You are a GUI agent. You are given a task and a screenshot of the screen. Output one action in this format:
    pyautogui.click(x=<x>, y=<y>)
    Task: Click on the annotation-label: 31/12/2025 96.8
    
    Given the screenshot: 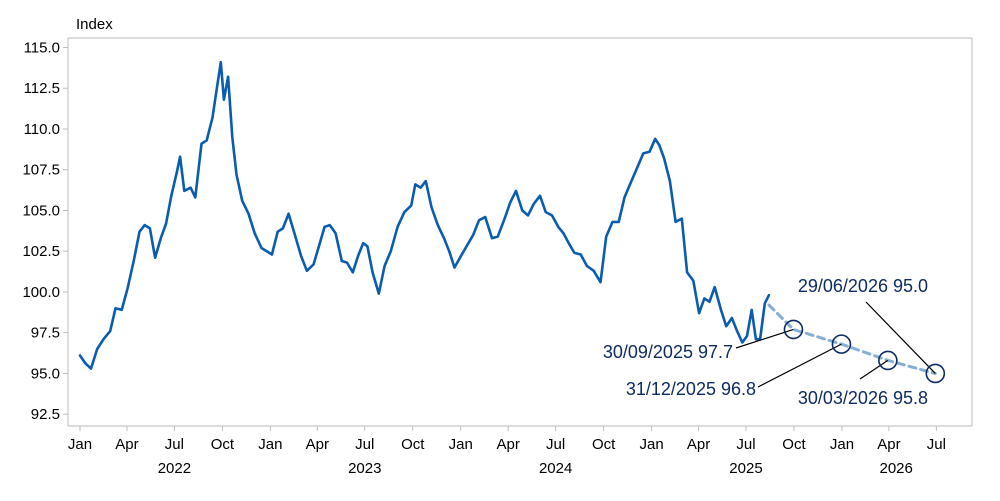 What is the action you would take?
    pyautogui.click(x=691, y=389)
    